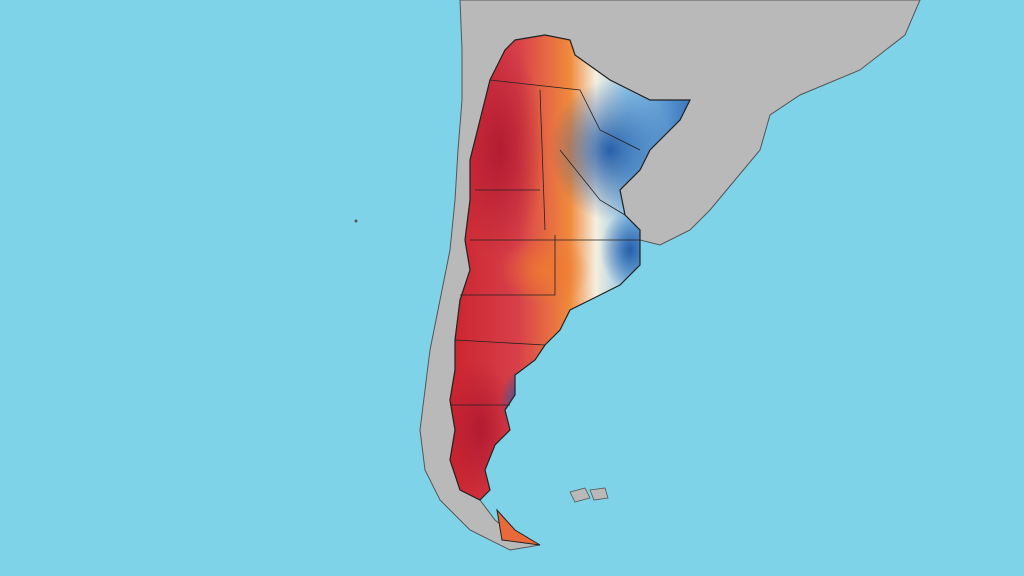 This screenshot has width=1024, height=576. I want to click on province-borders, so click(545, 242).